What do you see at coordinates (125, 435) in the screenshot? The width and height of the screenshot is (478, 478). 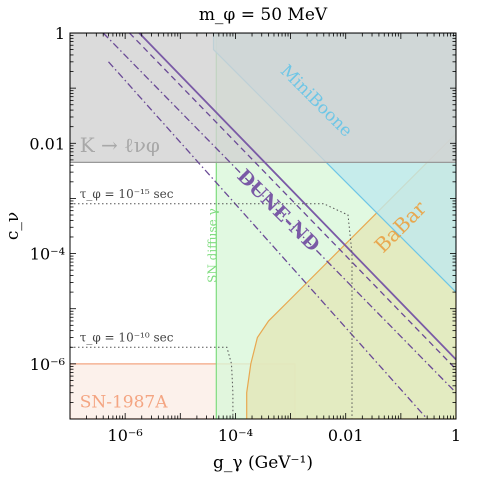 I see `x-tick-label: 10⁻⁶` at bounding box center [125, 435].